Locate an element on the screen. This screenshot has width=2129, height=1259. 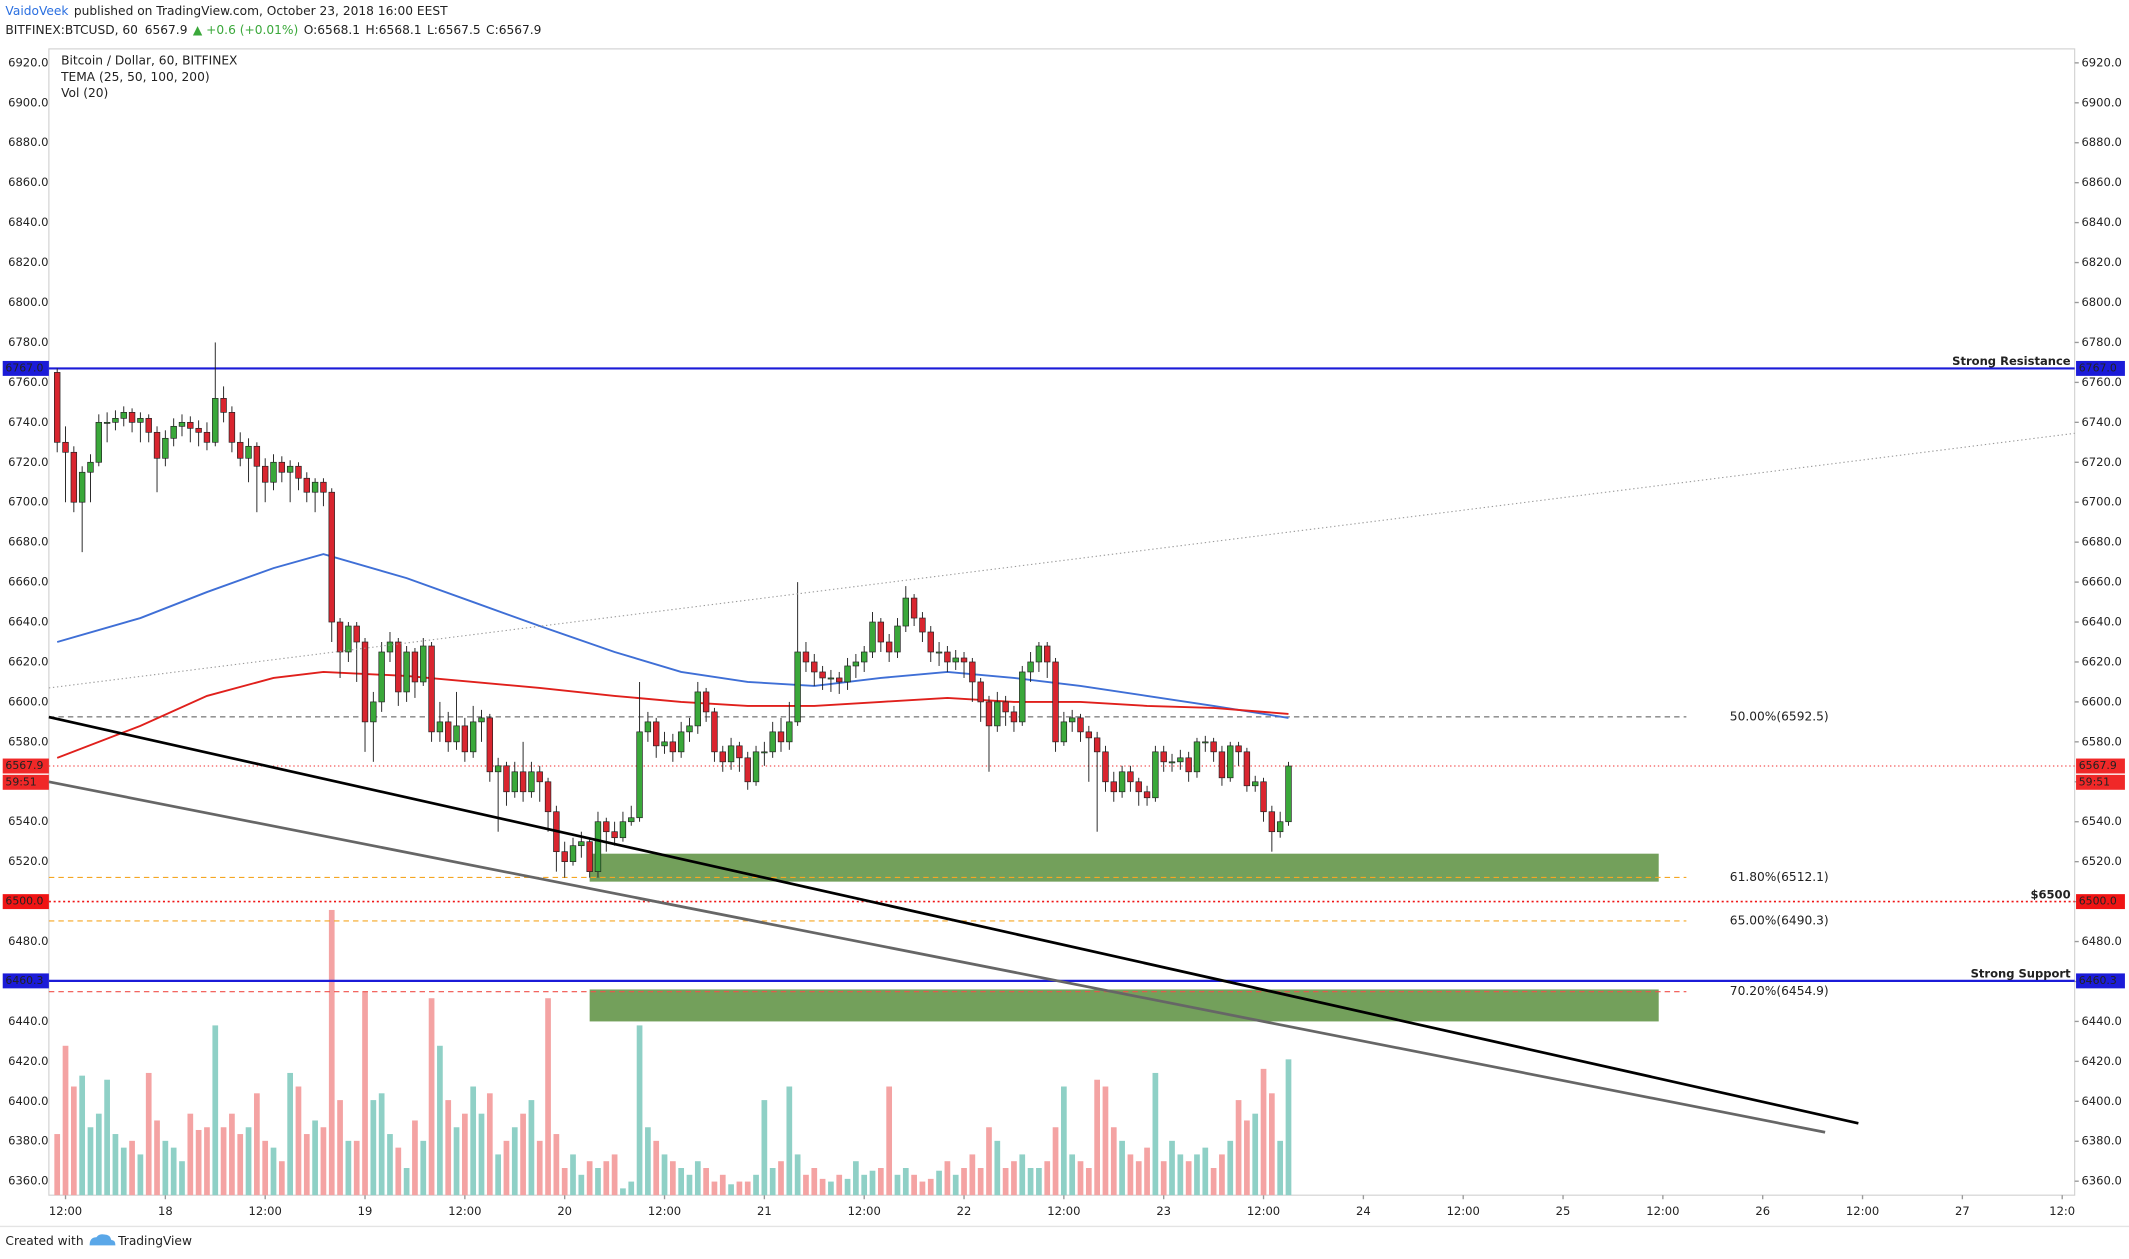
logo is located at coordinates (102, 1240).